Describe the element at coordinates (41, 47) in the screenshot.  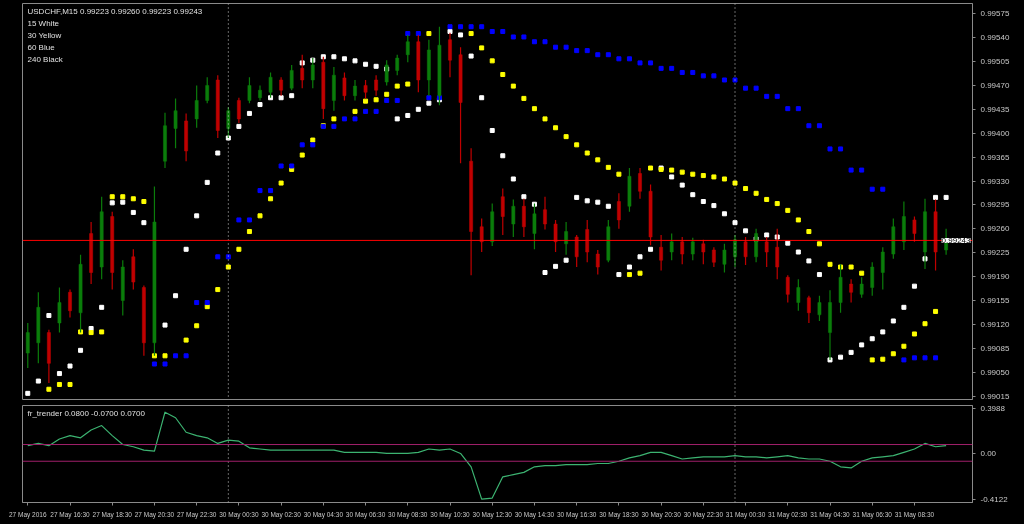
I see `annotation: 60 Blue` at that location.